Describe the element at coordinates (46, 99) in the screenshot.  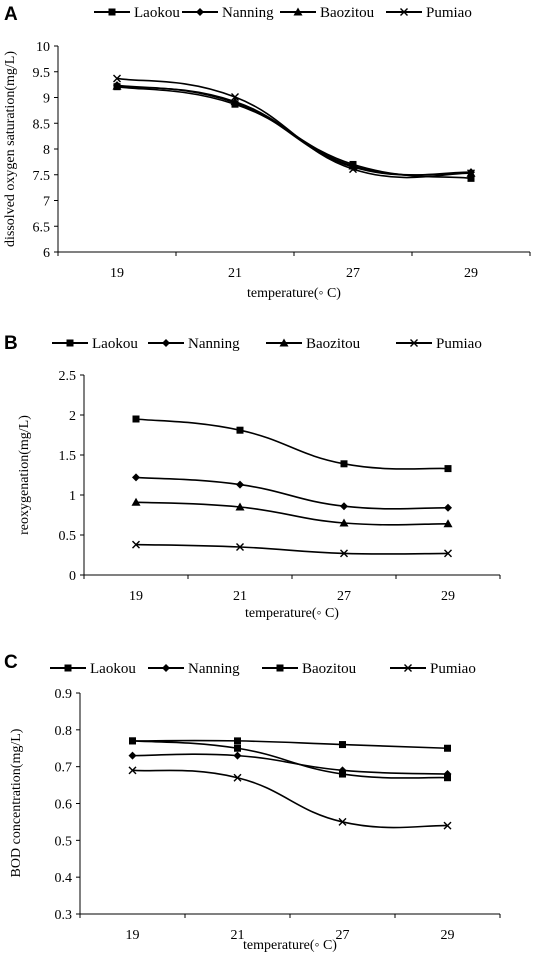
I see `y-tick-label: 9` at that location.